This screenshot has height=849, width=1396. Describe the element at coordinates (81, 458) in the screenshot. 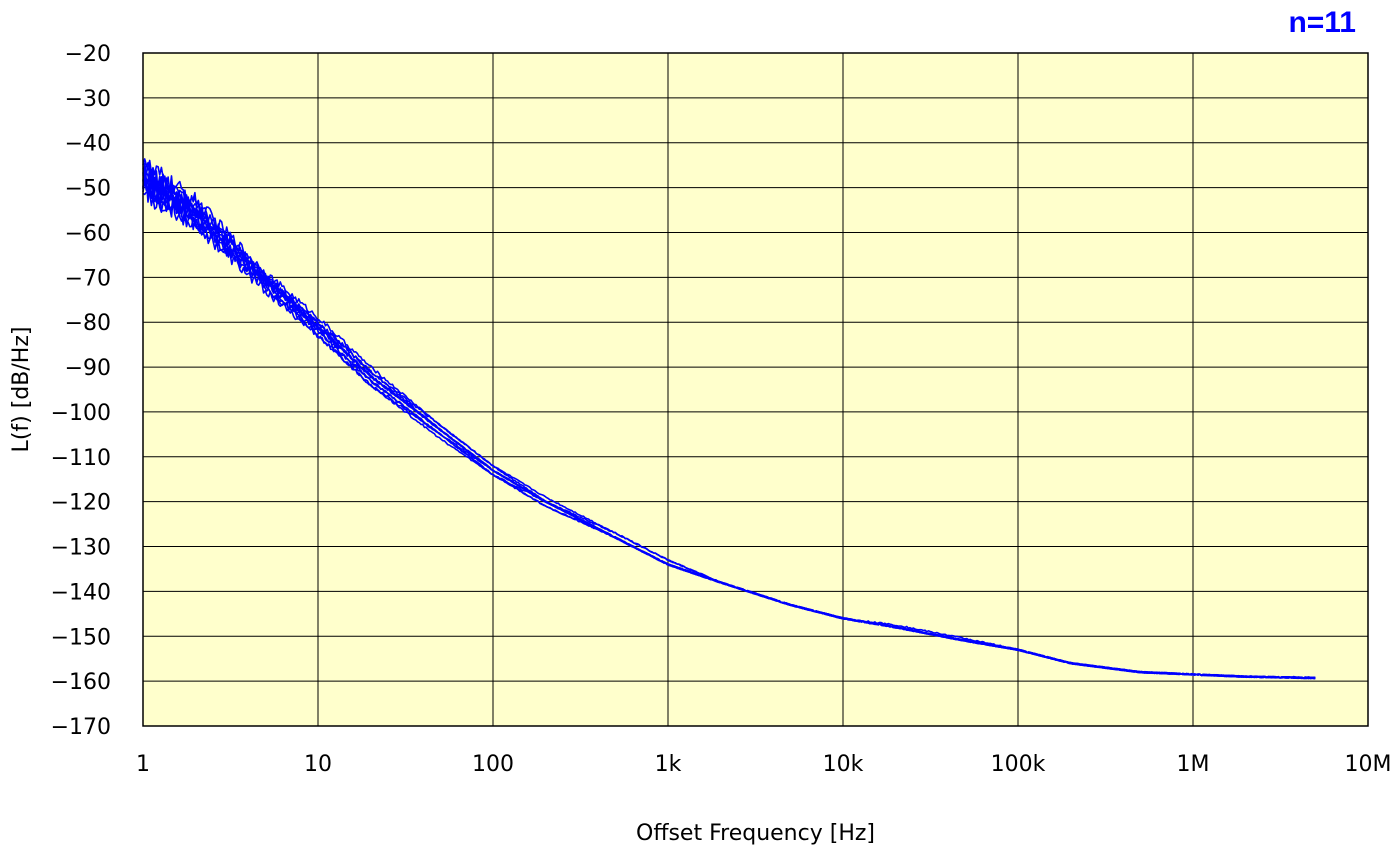

I see `y-tick-label: −110` at that location.